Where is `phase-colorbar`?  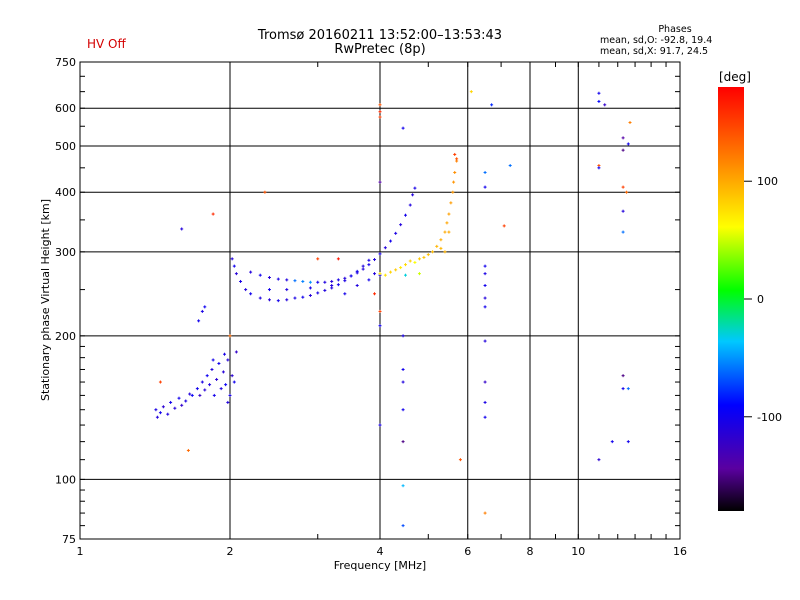
phase-colorbar is located at coordinates (731, 299).